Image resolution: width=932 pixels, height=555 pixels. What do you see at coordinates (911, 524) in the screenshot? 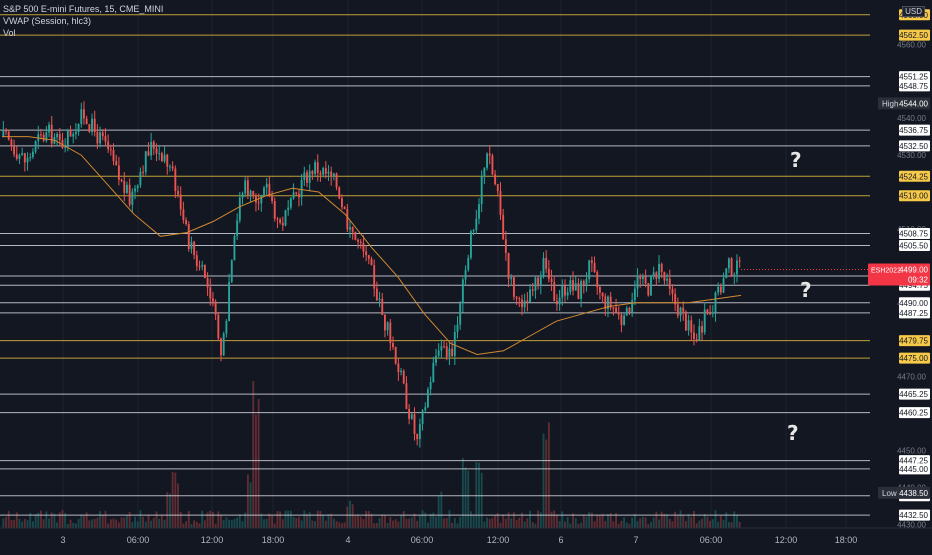
I see `y-tick-label: 4430.00` at bounding box center [911, 524].